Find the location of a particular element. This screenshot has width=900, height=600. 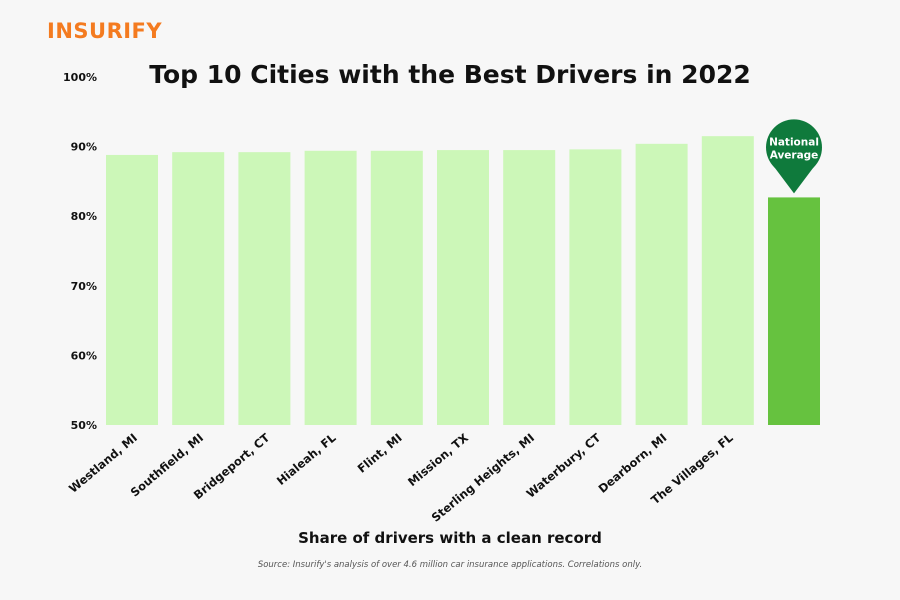

insurify-logo: INSURIFY is located at coordinates (105, 31).